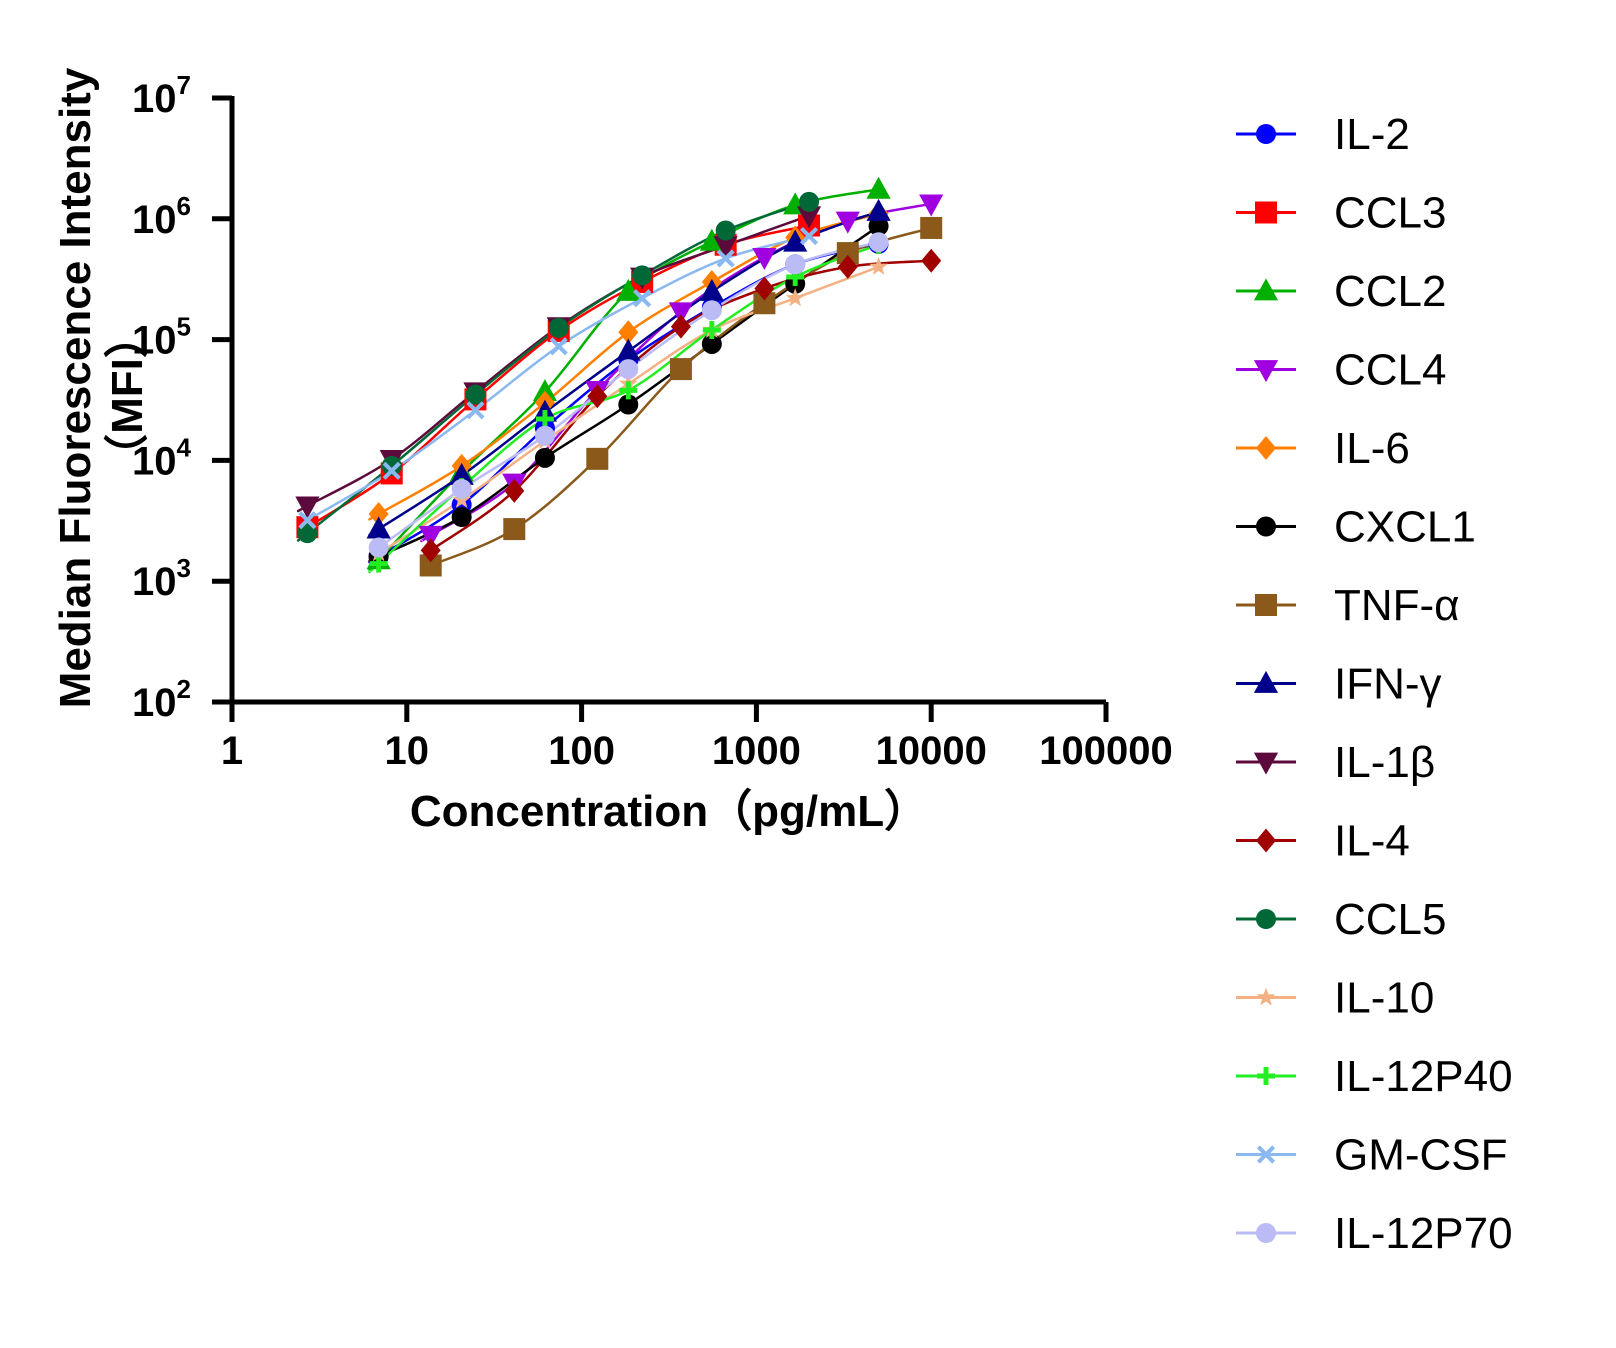 This screenshot has width=1616, height=1348. Describe the element at coordinates (182, 397) in the screenshot. I see `y-axis-ticks: 10² 10³ 10⁴ 10⁵ 10⁶ 10⁷` at that location.